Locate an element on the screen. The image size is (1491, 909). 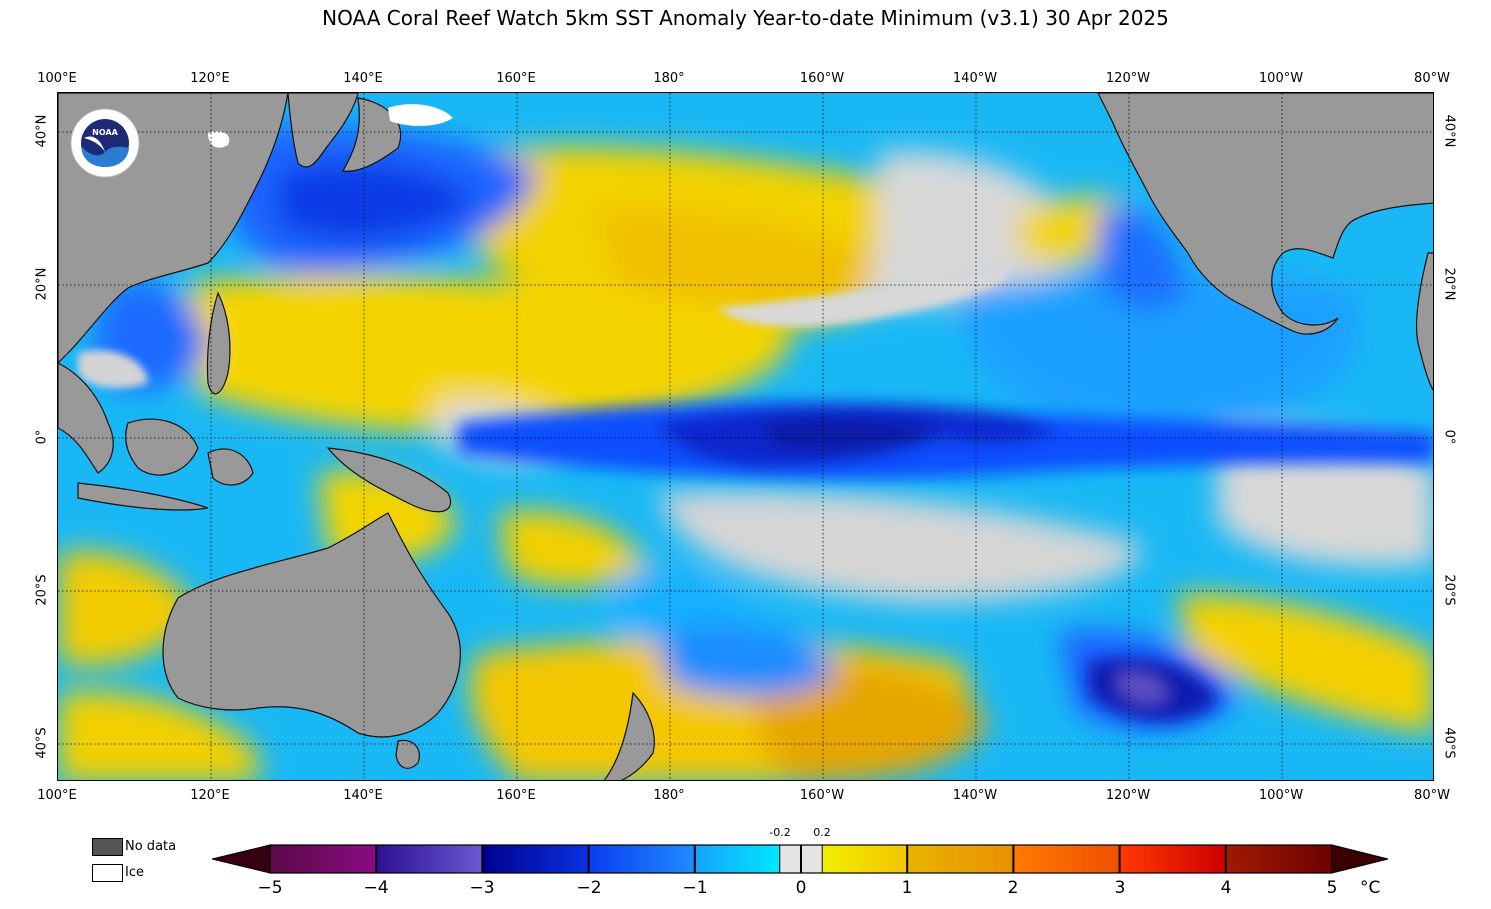
lon-label-bottom: 180° is located at coordinates (669, 795).